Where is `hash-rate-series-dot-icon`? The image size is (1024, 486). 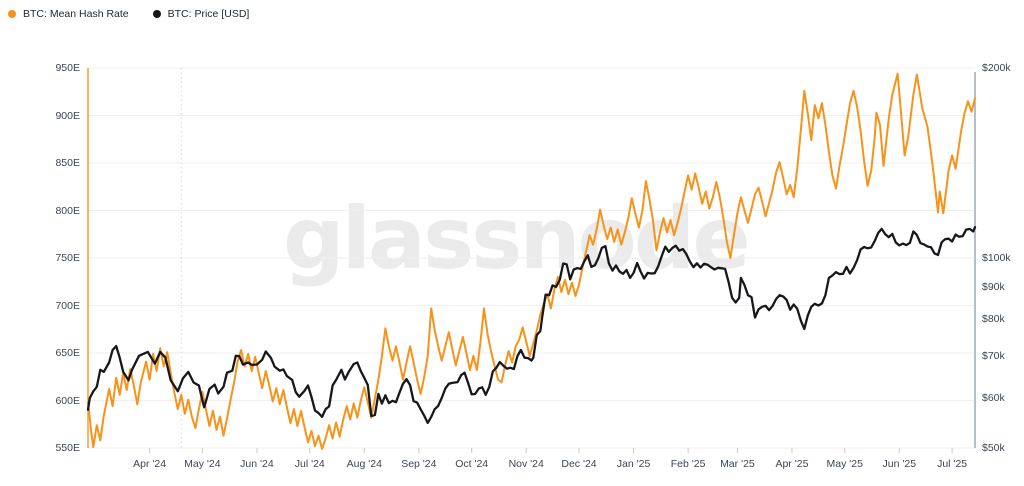
hash-rate-series-dot-icon is located at coordinates (12, 14).